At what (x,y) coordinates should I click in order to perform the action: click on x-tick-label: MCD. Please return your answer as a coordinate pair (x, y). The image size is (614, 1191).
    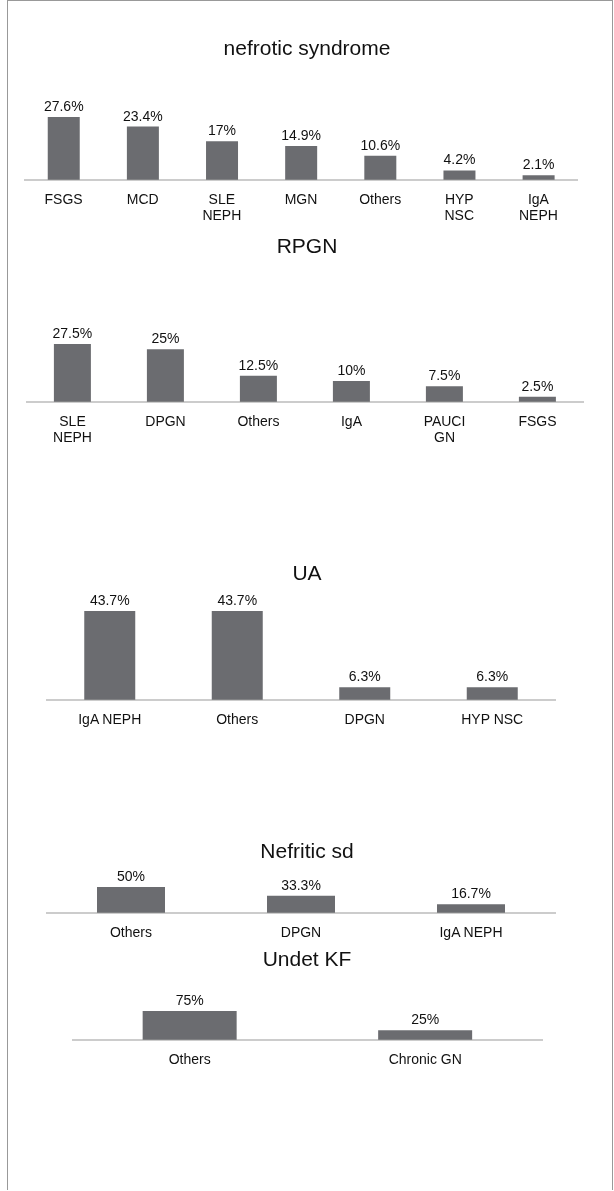
    Looking at the image, I should click on (142, 199).